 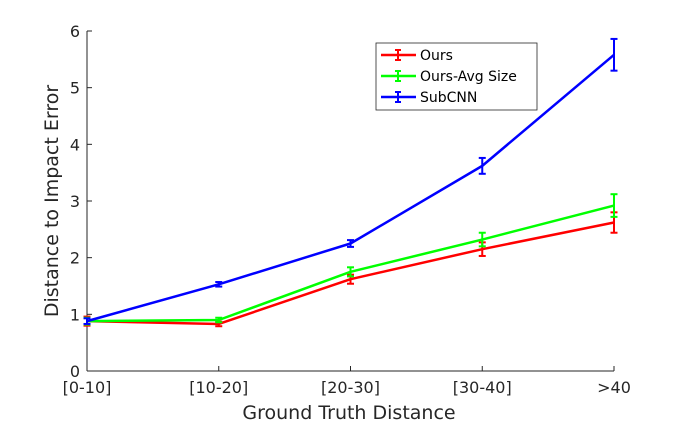 What do you see at coordinates (75, 258) in the screenshot?
I see `y-tick-label: 2` at bounding box center [75, 258].